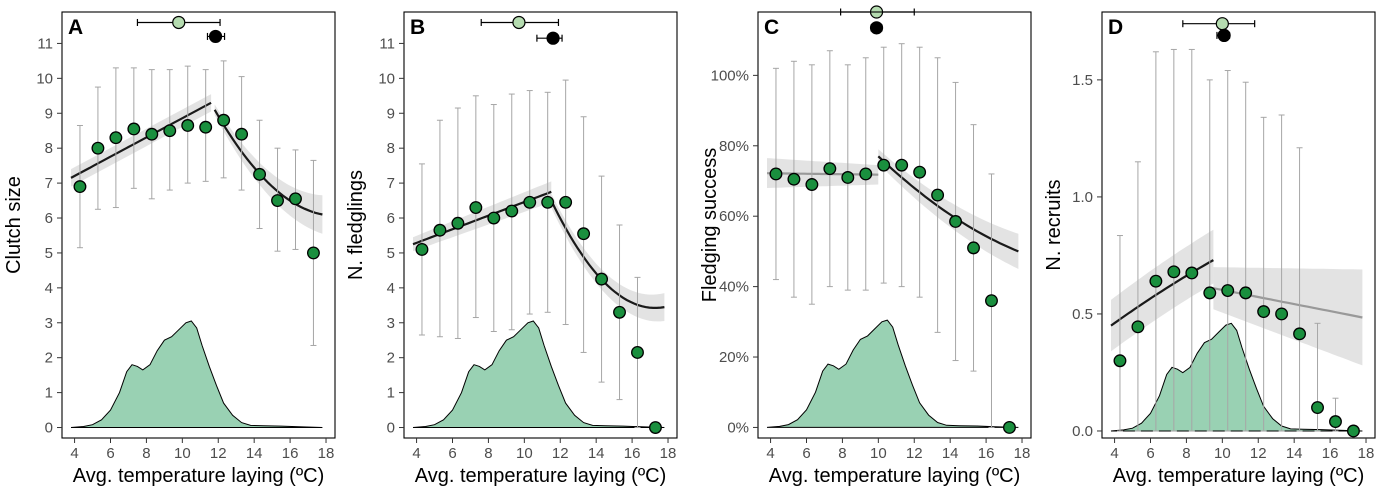  Describe the element at coordinates (391, 253) in the screenshot. I see `y-tick-label: 5` at that location.